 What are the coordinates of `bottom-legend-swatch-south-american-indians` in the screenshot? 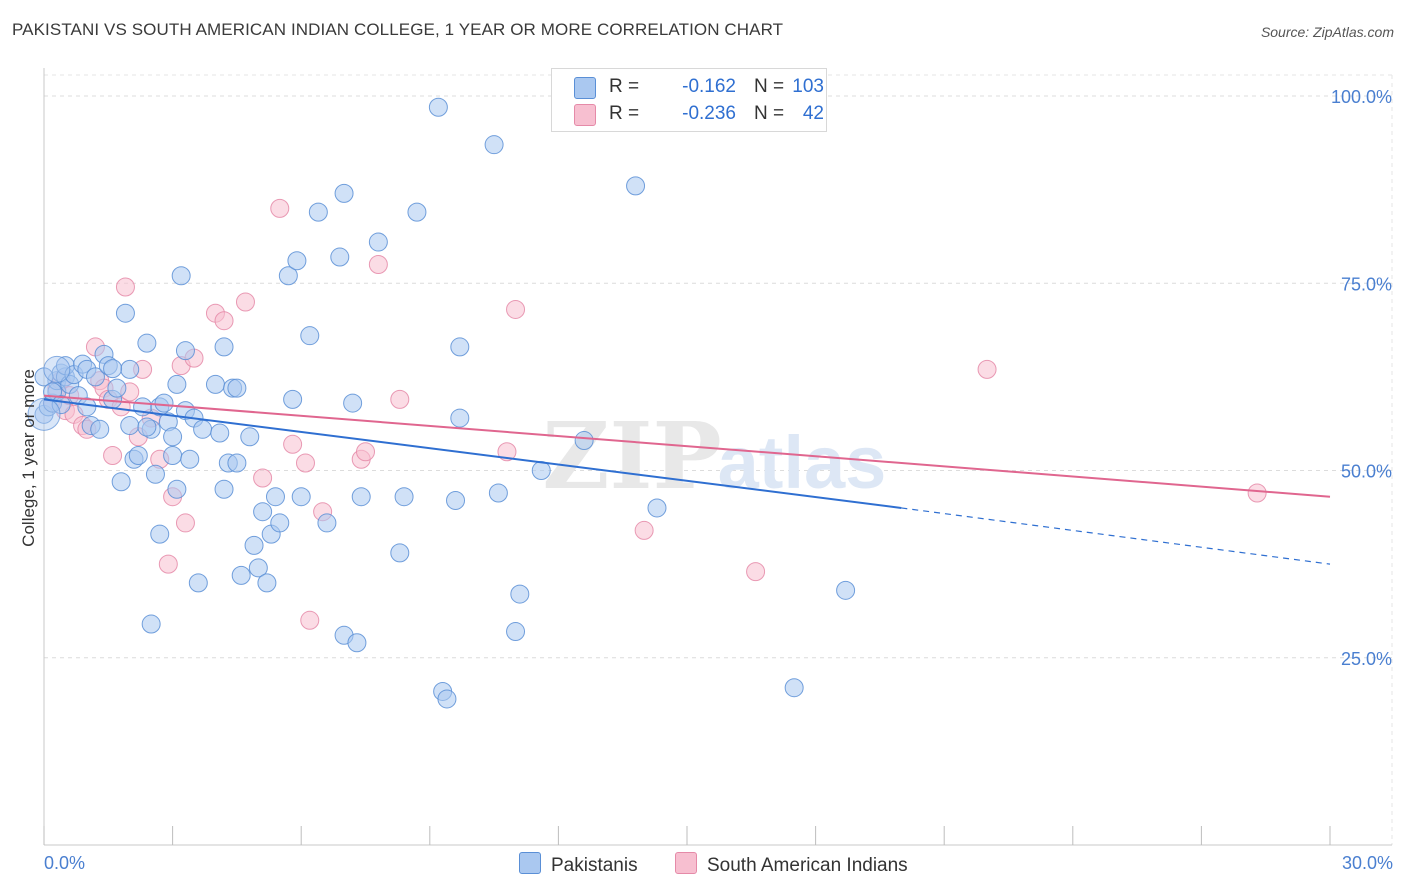 It's located at (686, 863).